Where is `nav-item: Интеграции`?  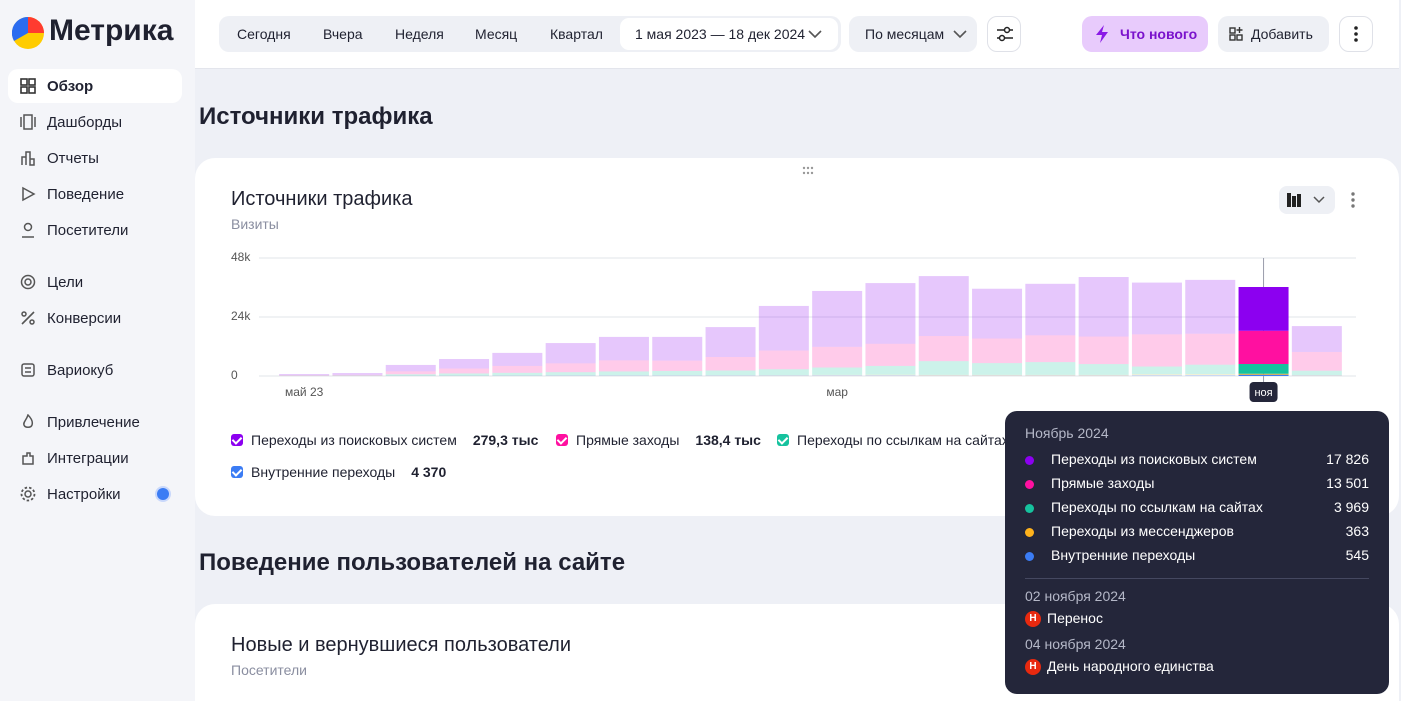 nav-item: Интеграции is located at coordinates (95, 458).